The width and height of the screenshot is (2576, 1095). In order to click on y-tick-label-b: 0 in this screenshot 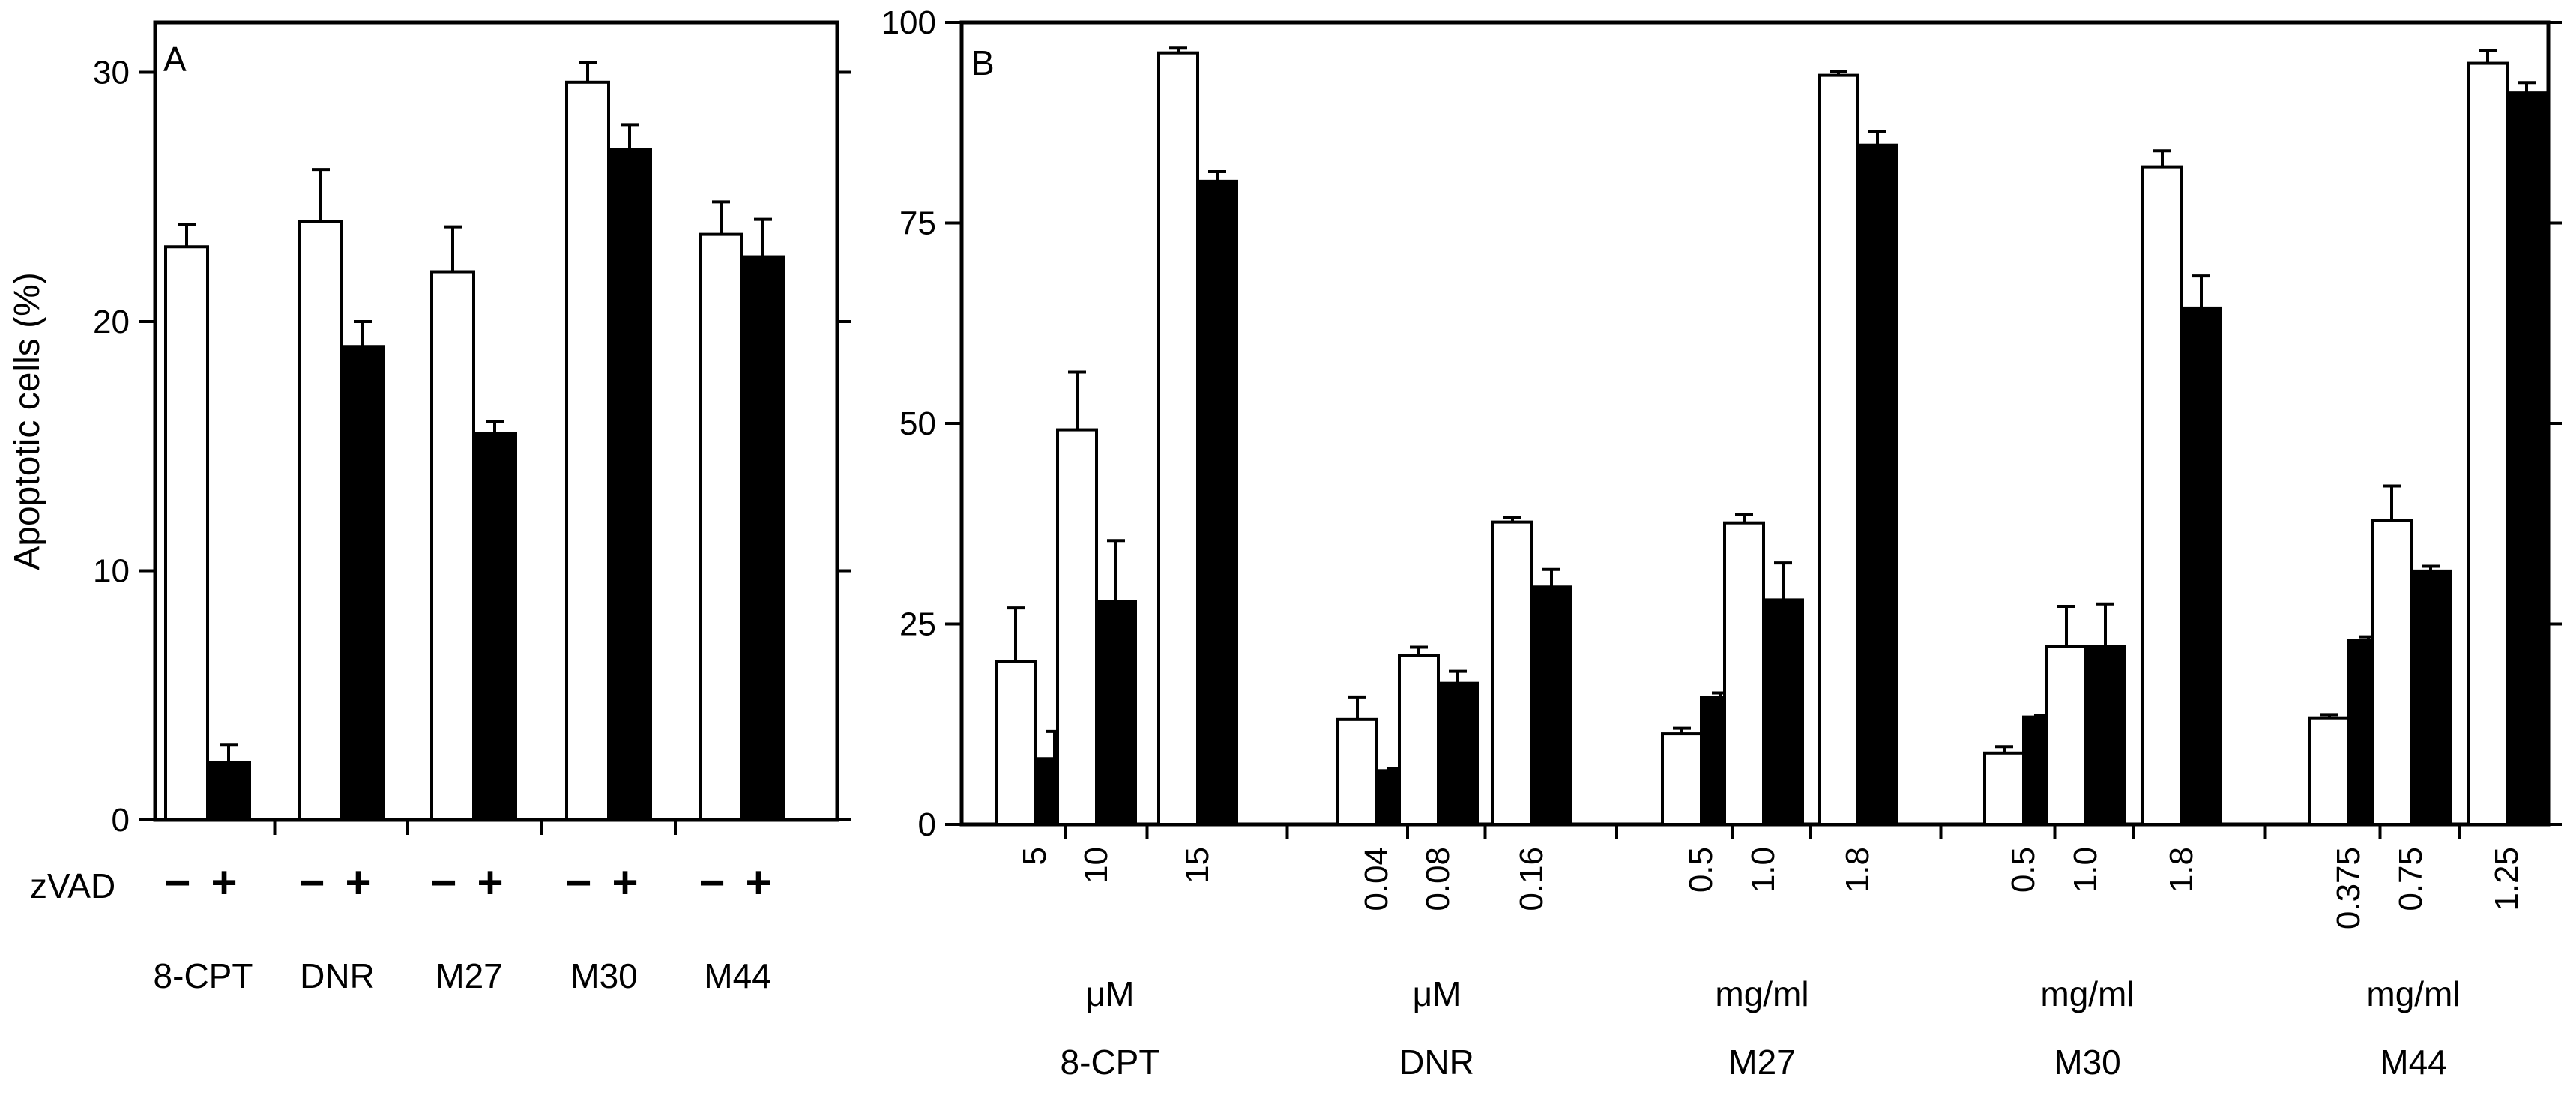, I will do `click(927, 824)`.